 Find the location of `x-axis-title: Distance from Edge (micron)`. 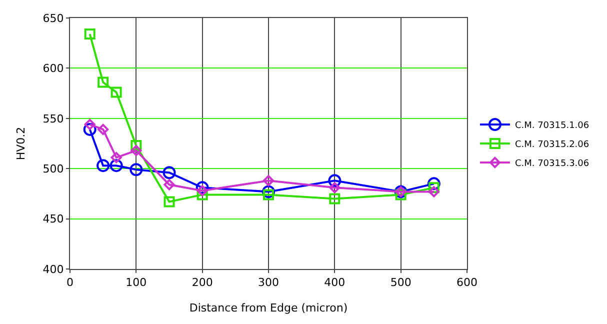

x-axis-title: Distance from Edge (micron) is located at coordinates (268, 307).